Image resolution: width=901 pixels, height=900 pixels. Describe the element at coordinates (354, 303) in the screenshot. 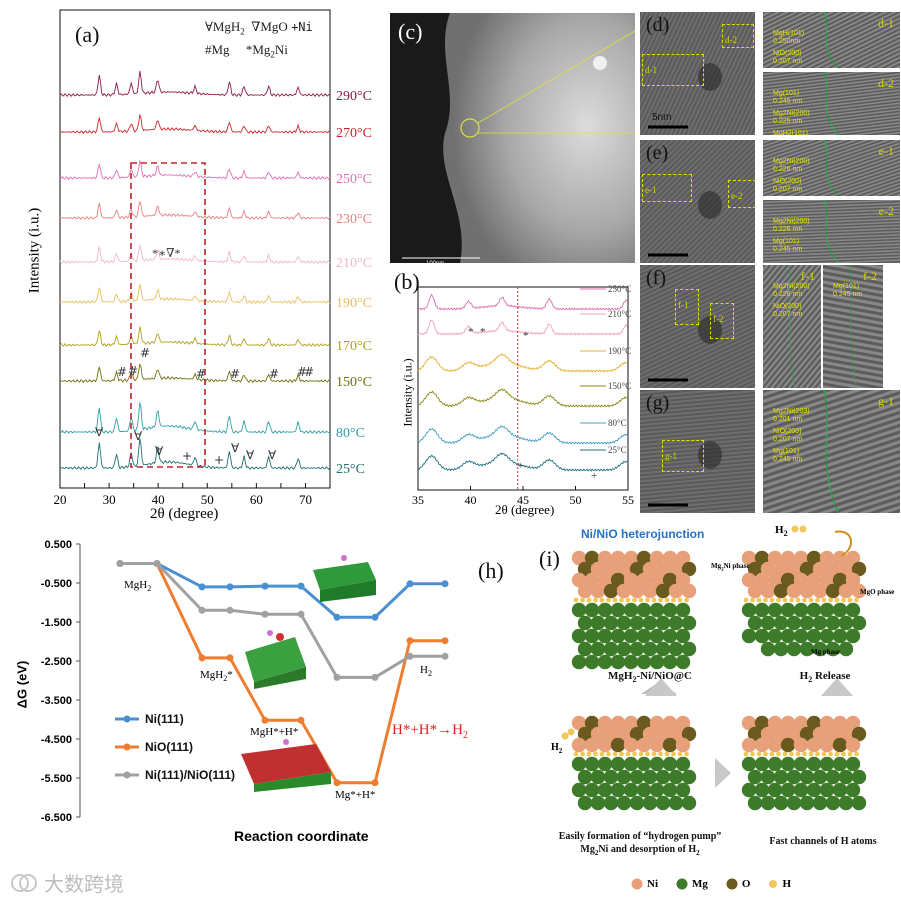

I see `series-label-a: 190°C` at that location.